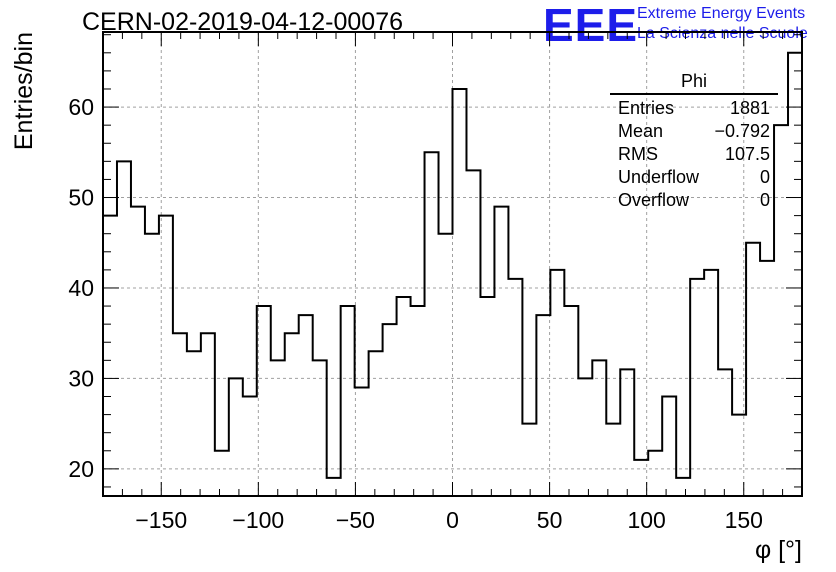 The height and width of the screenshot is (572, 836). I want to click on stats-label: RMS, so click(638, 154).